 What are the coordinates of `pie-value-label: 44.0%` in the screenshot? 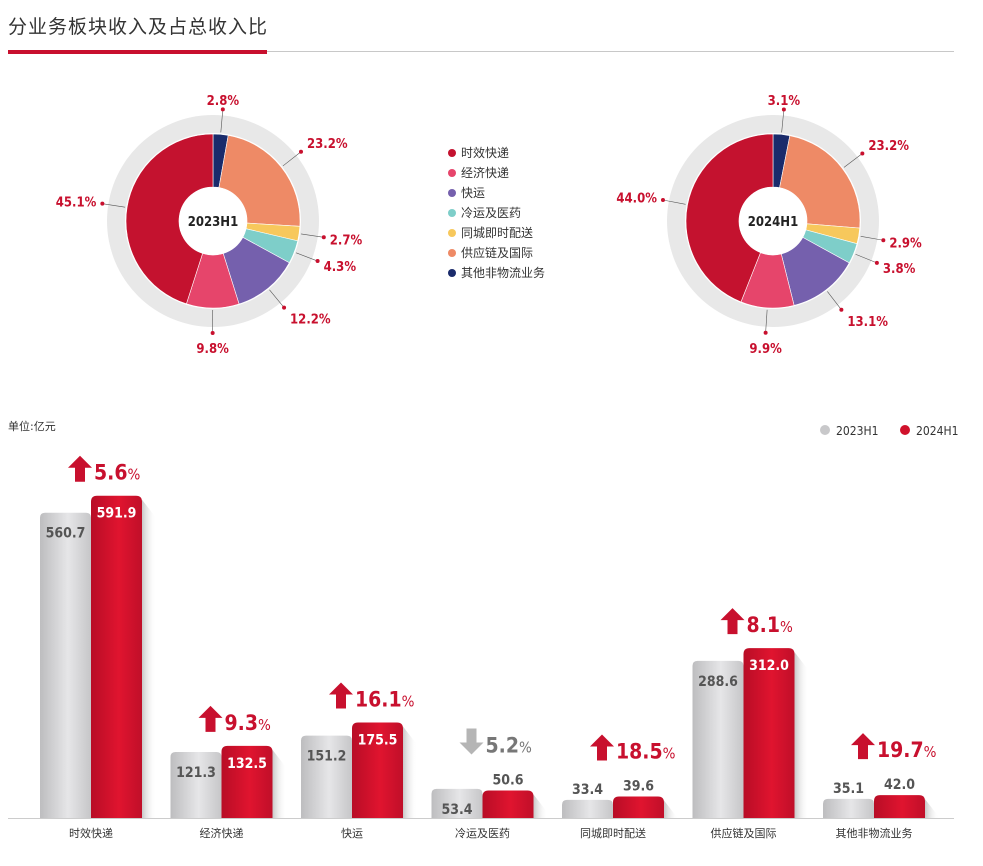 It's located at (636, 198).